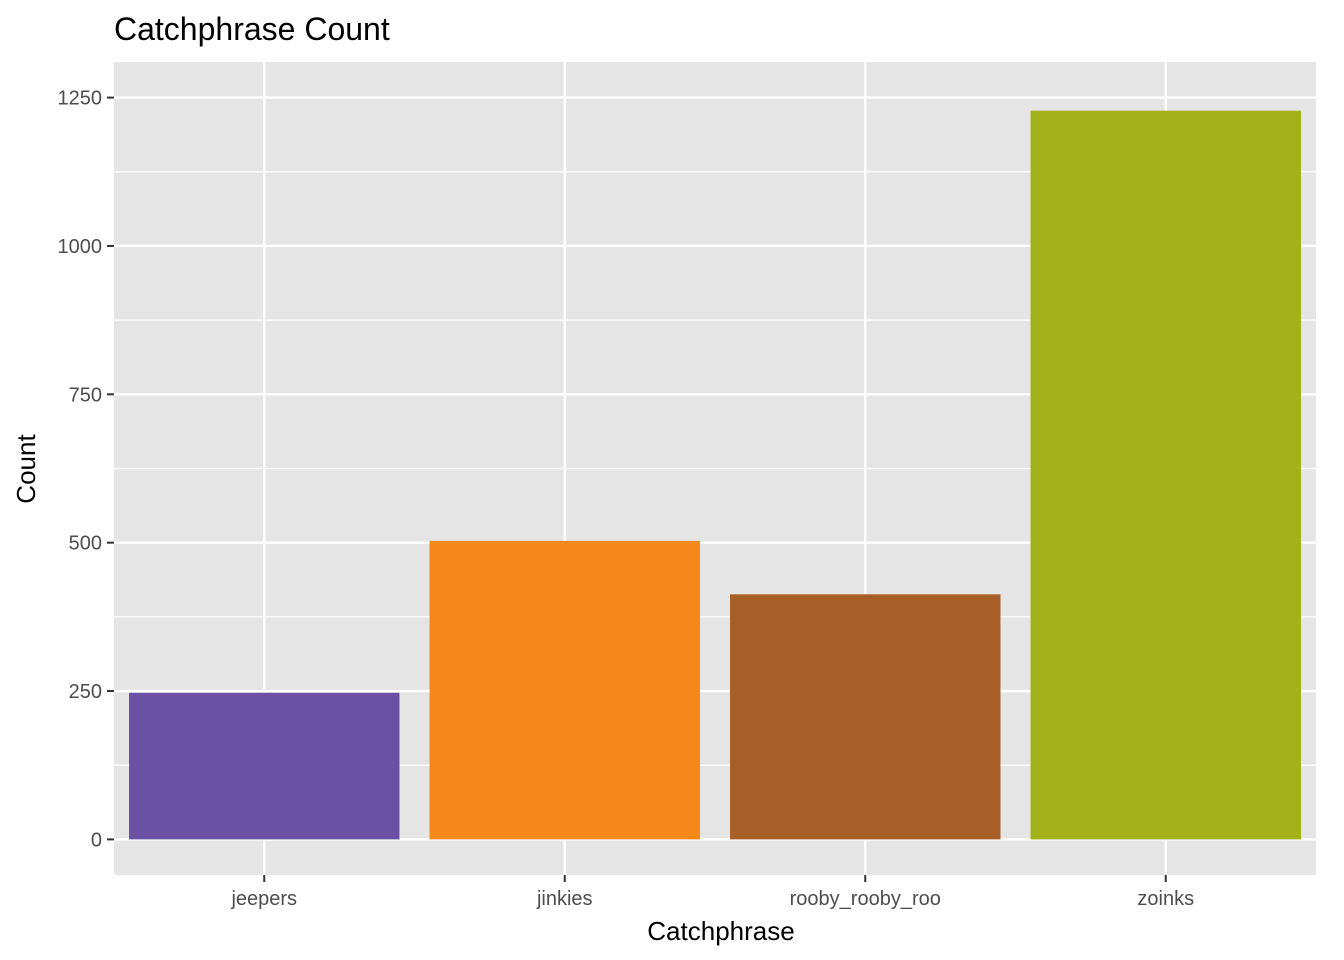 Image resolution: width=1344 pixels, height=960 pixels. What do you see at coordinates (252, 29) in the screenshot?
I see `chart-title: Catchphrase Count` at bounding box center [252, 29].